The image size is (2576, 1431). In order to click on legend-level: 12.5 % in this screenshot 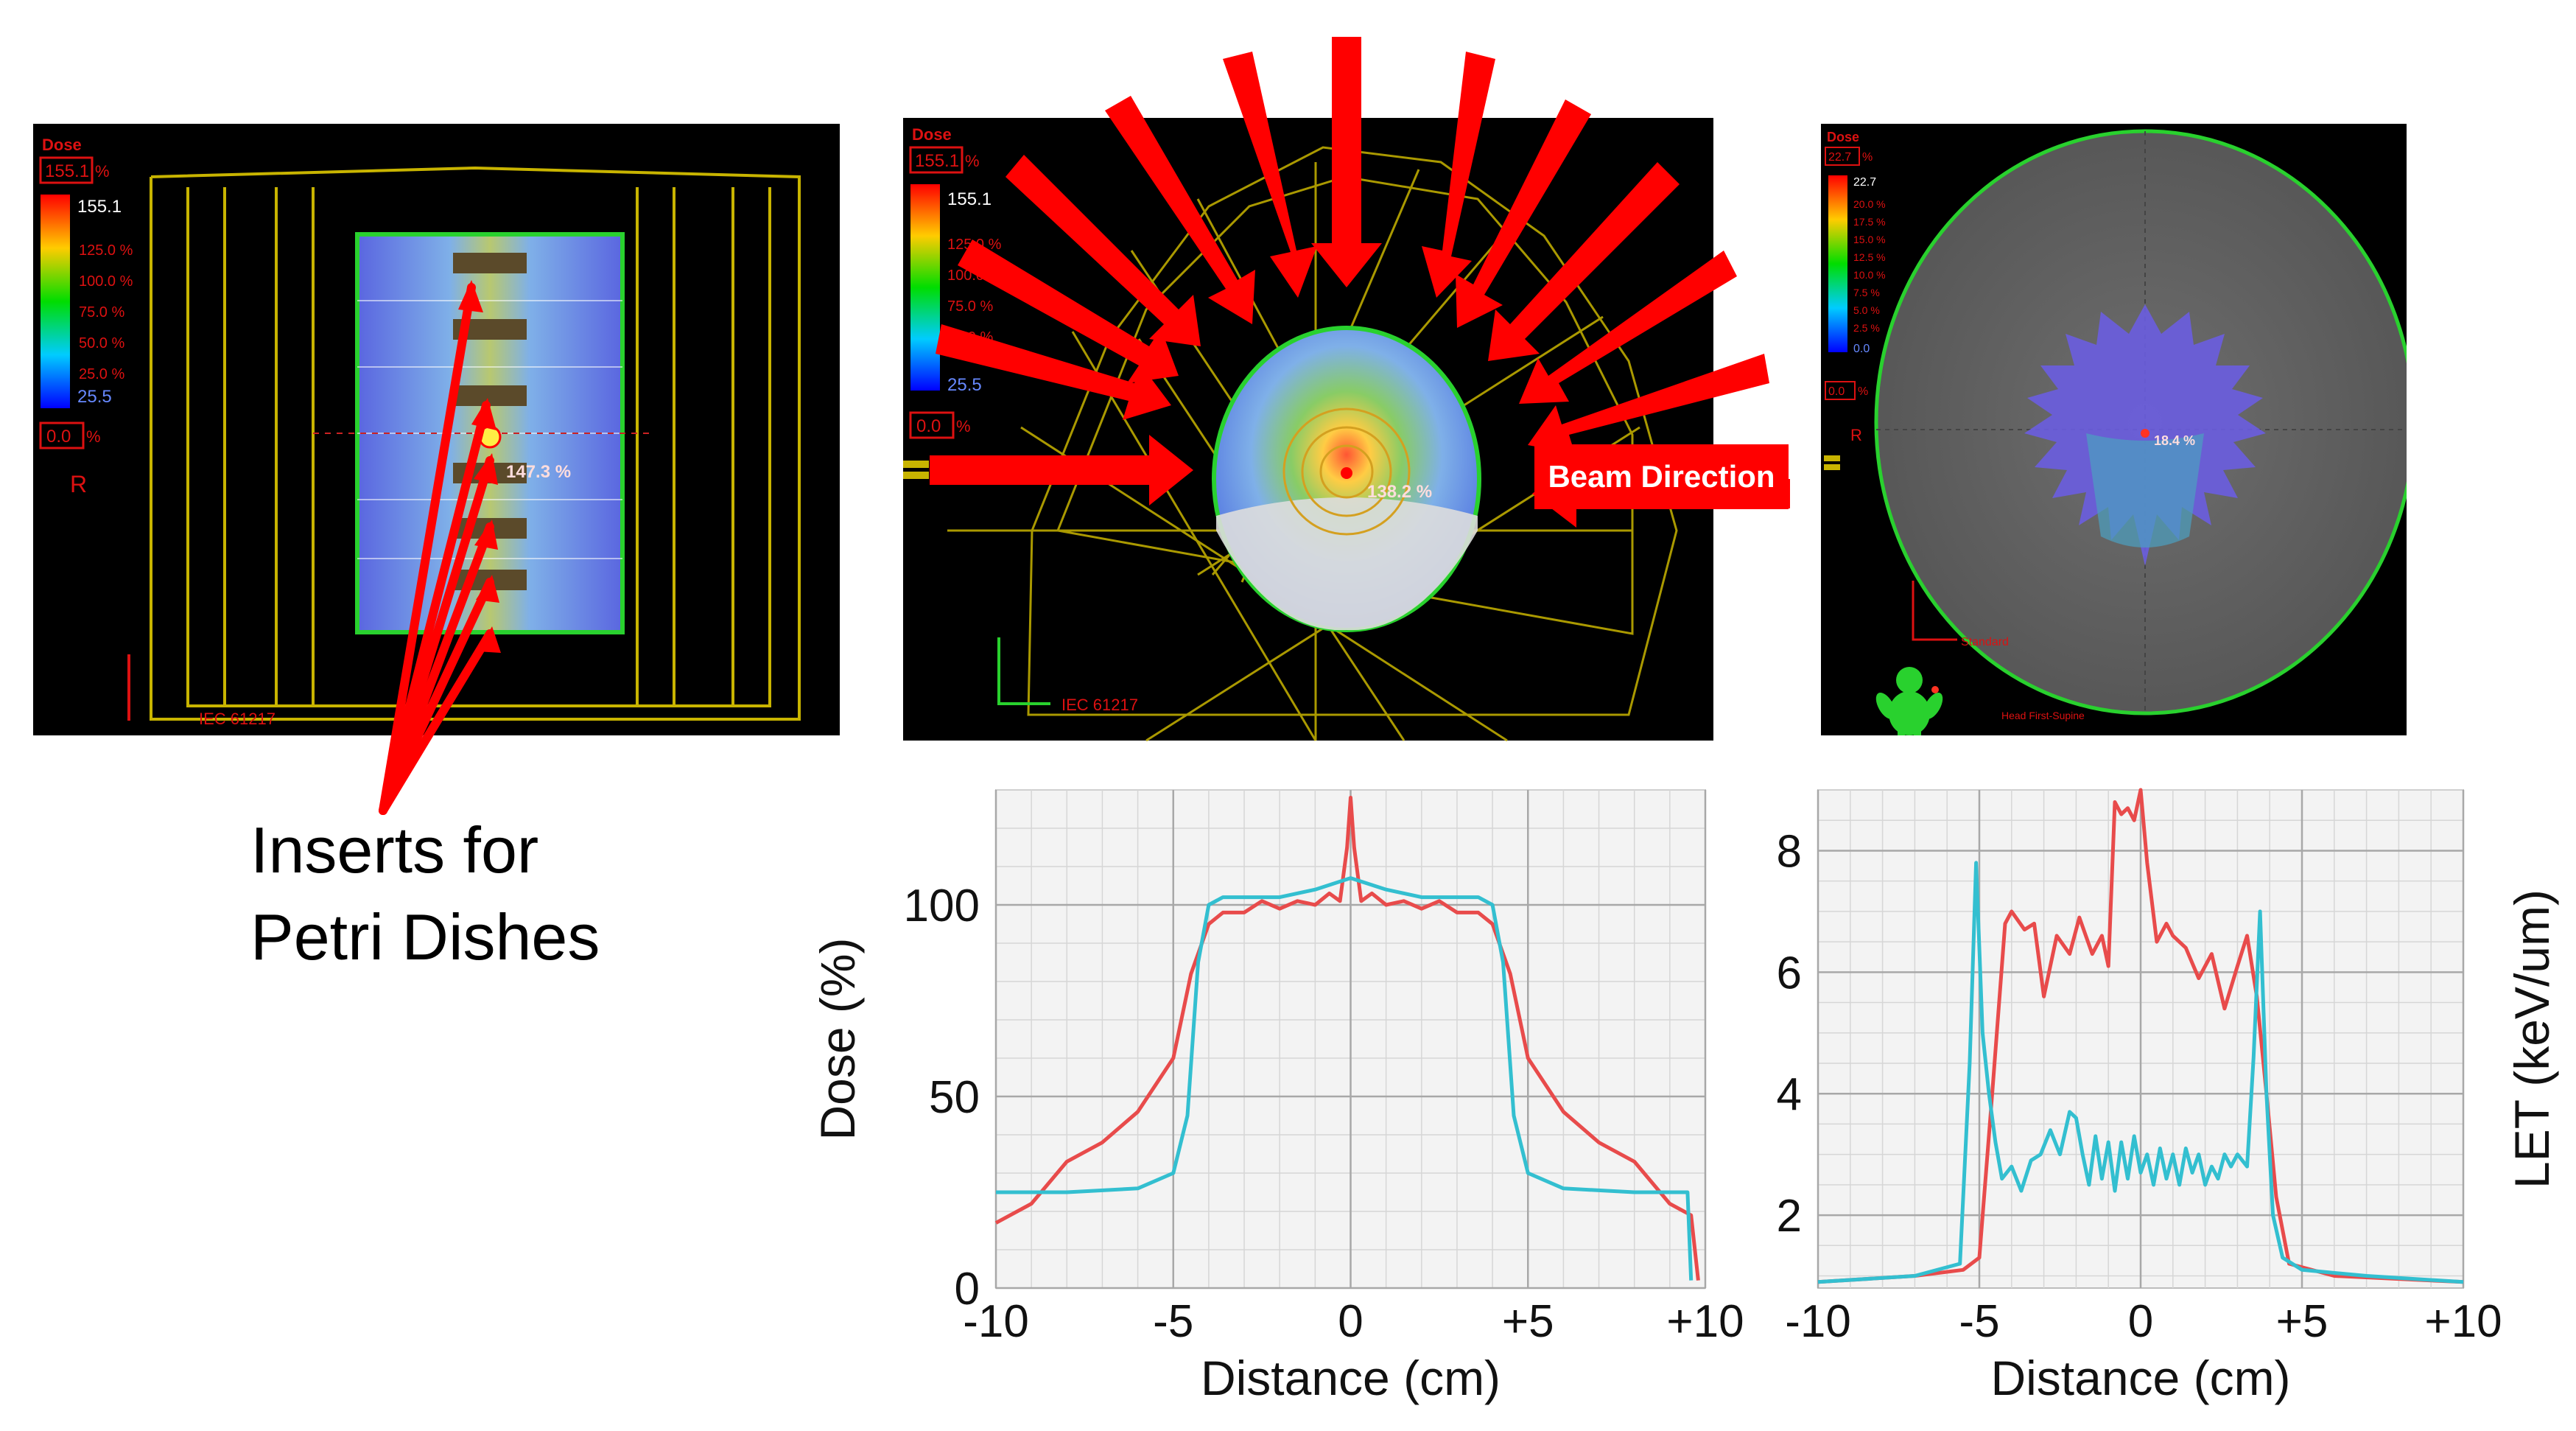, I will do `click(1869, 257)`.